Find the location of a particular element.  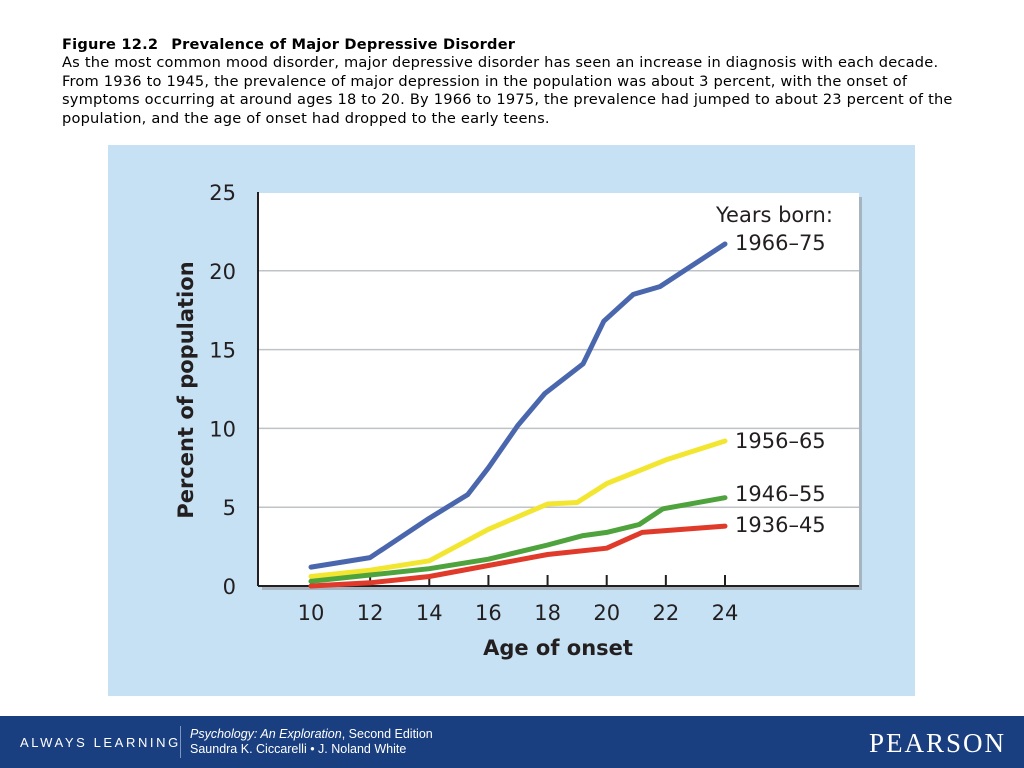

legend-title: Years born: is located at coordinates (774, 215).